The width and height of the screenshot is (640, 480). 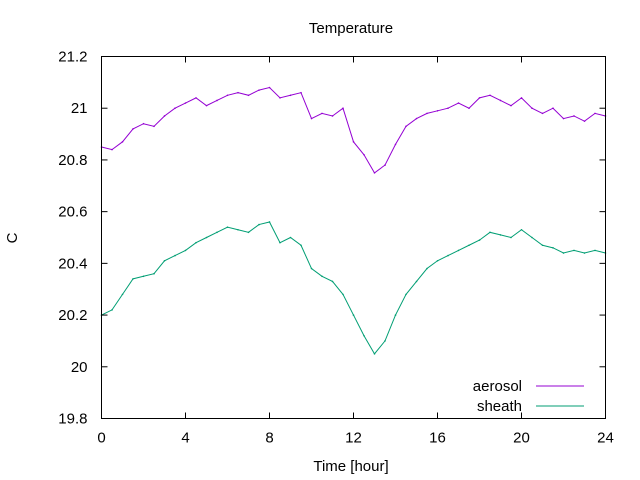 What do you see at coordinates (72, 315) in the screenshot?
I see `y-tick-label: 20.2` at bounding box center [72, 315].